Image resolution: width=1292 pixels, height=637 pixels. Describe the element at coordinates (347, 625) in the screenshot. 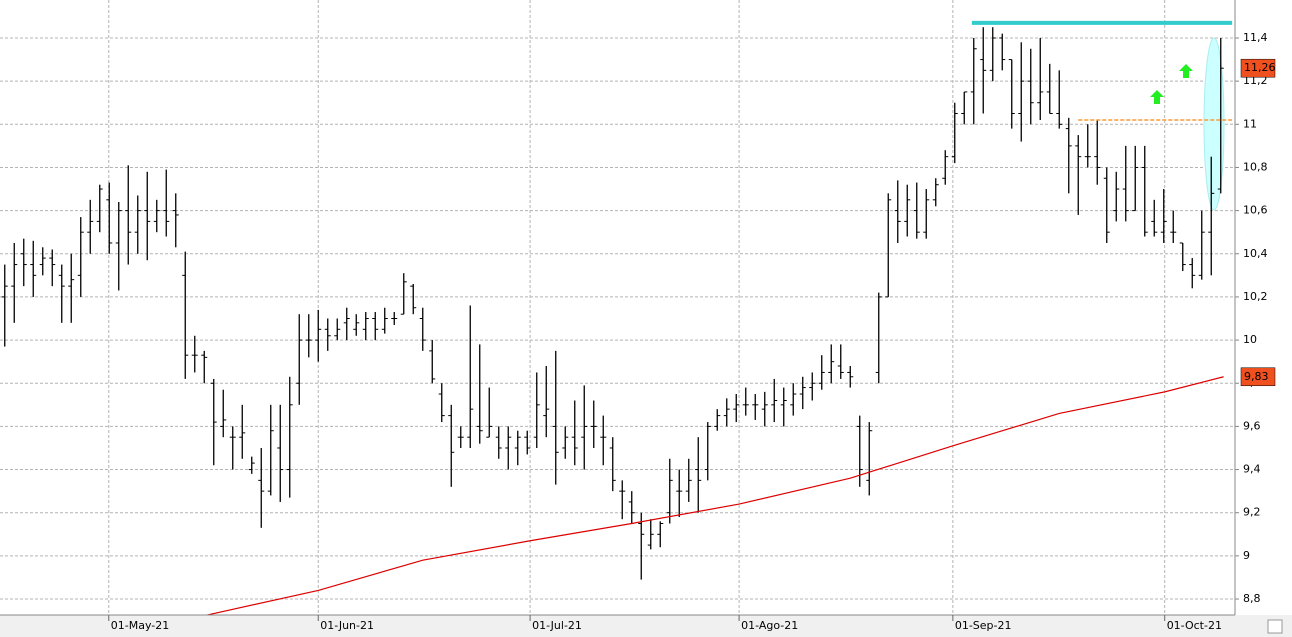

I see `x-tick-label: 01-Jun-21` at that location.